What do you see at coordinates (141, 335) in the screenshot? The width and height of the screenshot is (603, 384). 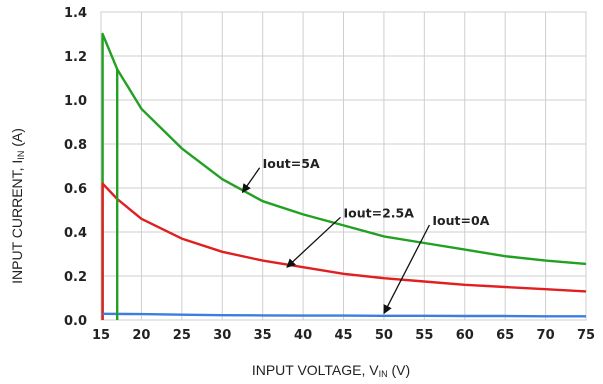 I see `x-tick-label: 20` at bounding box center [141, 335].